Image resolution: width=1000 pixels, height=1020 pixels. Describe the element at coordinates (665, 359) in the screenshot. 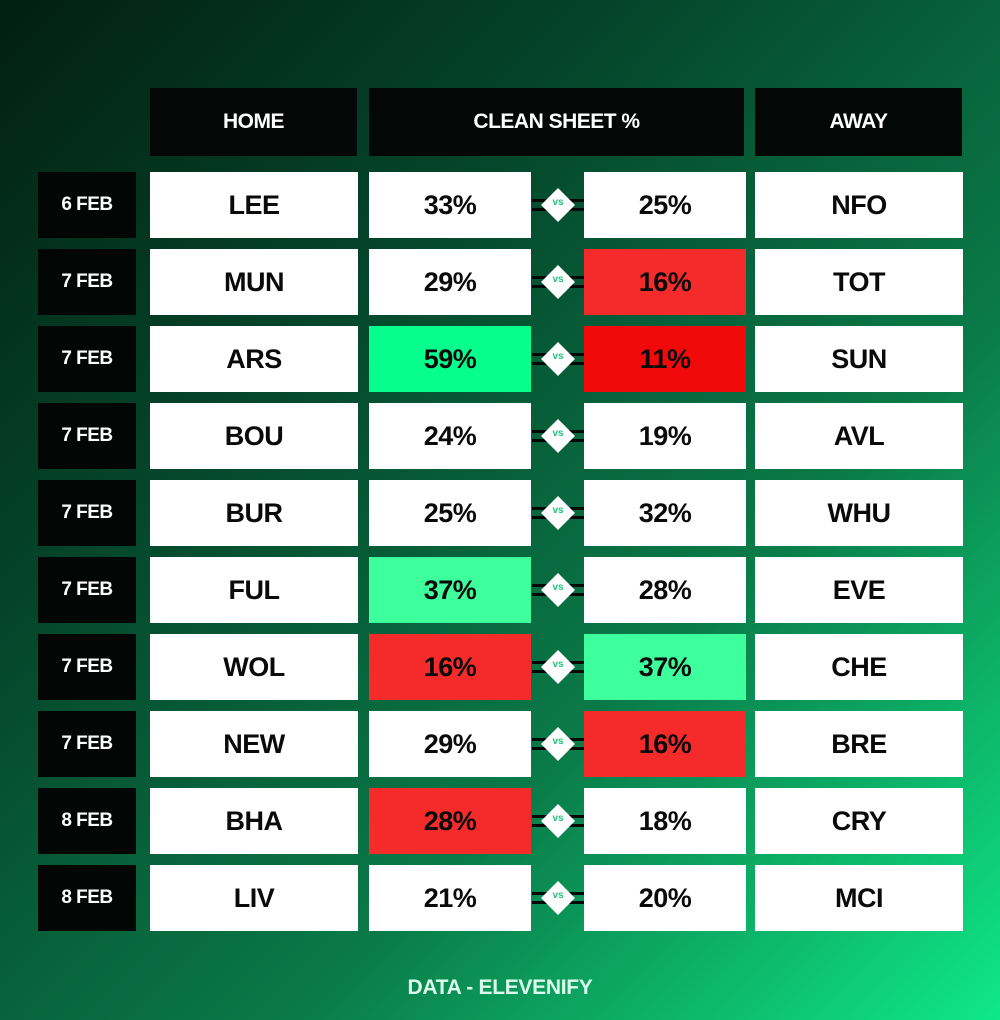

I see `away-clean-sheet-pct: 11%` at that location.